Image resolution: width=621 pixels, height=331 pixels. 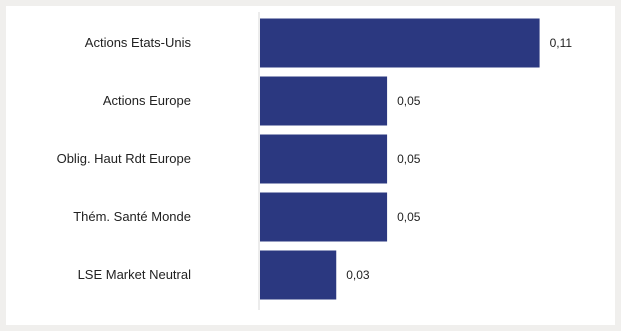 What do you see at coordinates (561, 43) in the screenshot?
I see `value-label: 0,11` at bounding box center [561, 43].